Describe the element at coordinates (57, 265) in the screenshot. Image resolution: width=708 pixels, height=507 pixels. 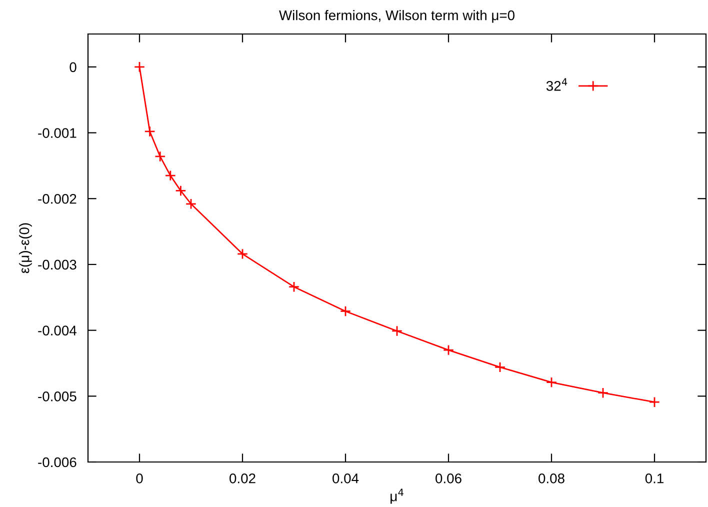
I see `y-tick-label: -0.003` at that location.